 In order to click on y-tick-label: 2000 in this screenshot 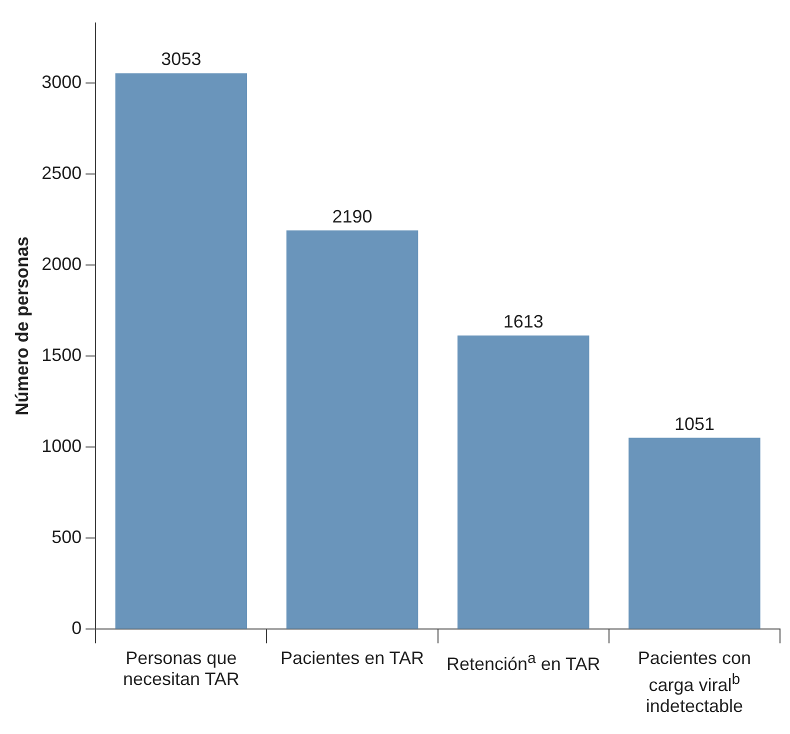, I will do `click(62, 264)`.